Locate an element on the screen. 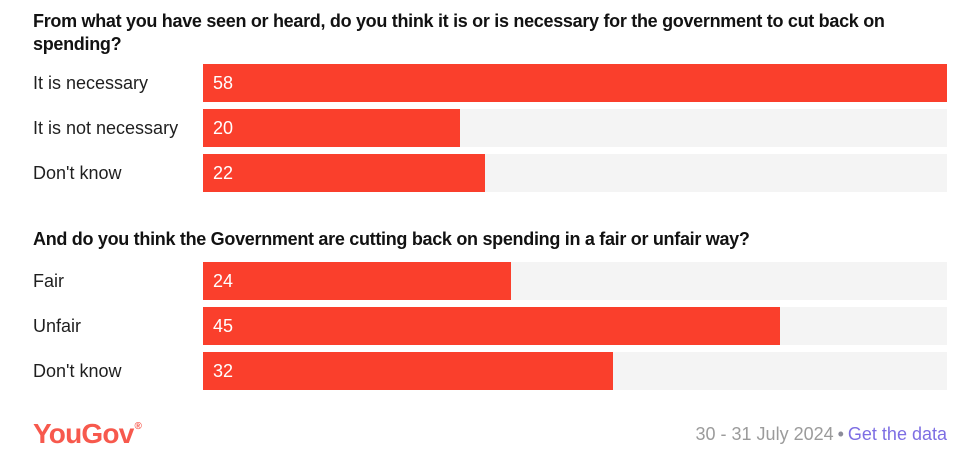  bar: 32 is located at coordinates (408, 371).